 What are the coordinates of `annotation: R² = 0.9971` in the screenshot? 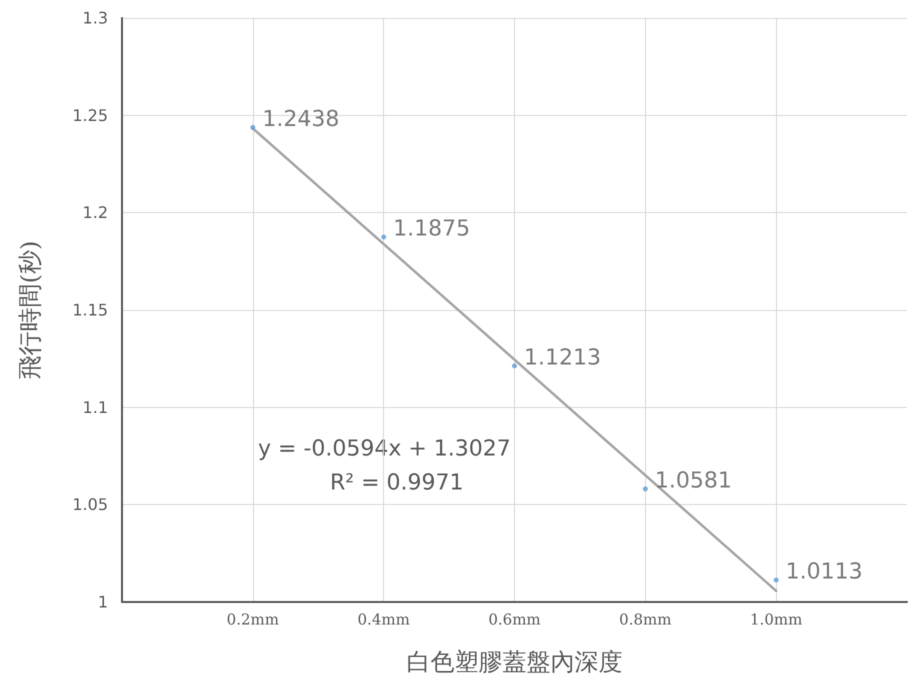 It's located at (397, 483).